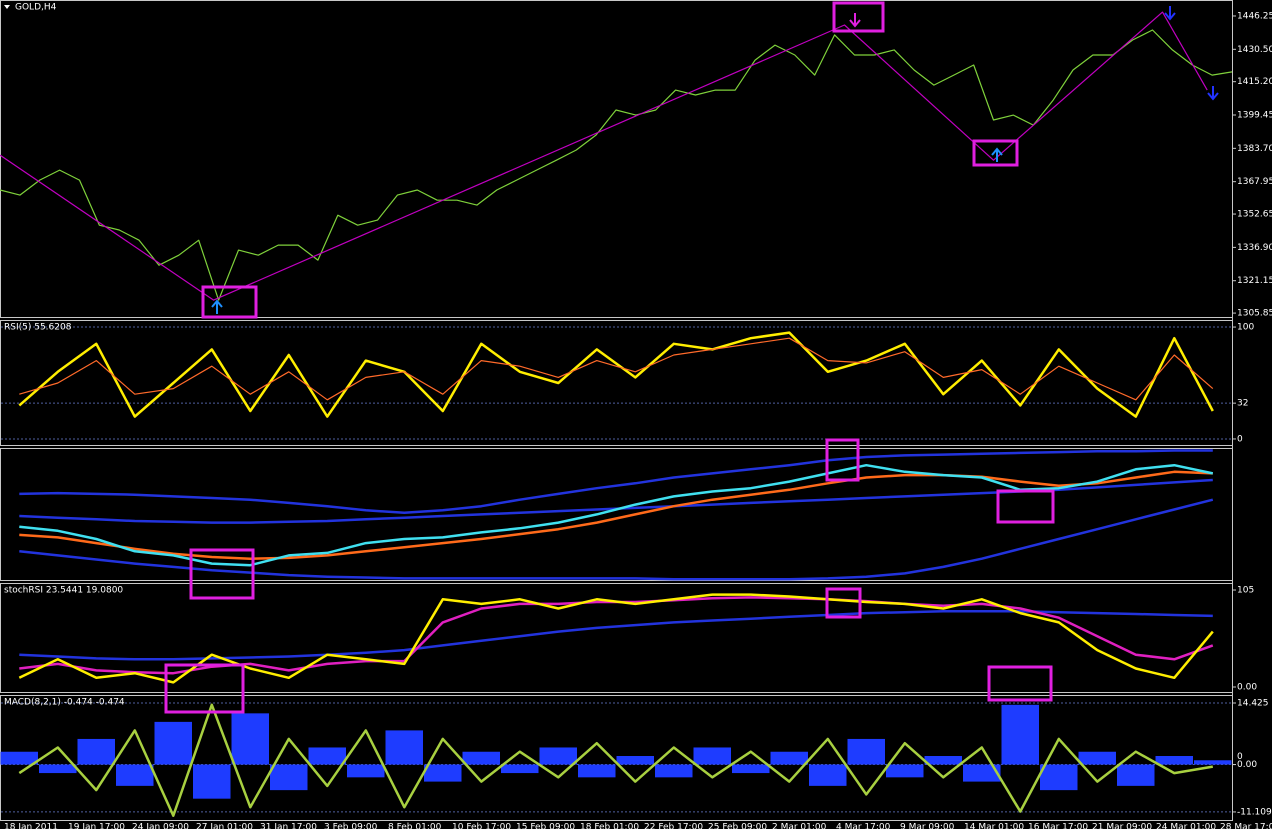  What do you see at coordinates (1254, 82) in the screenshot?
I see `y-tick-label: 1415.20` at bounding box center [1254, 82].